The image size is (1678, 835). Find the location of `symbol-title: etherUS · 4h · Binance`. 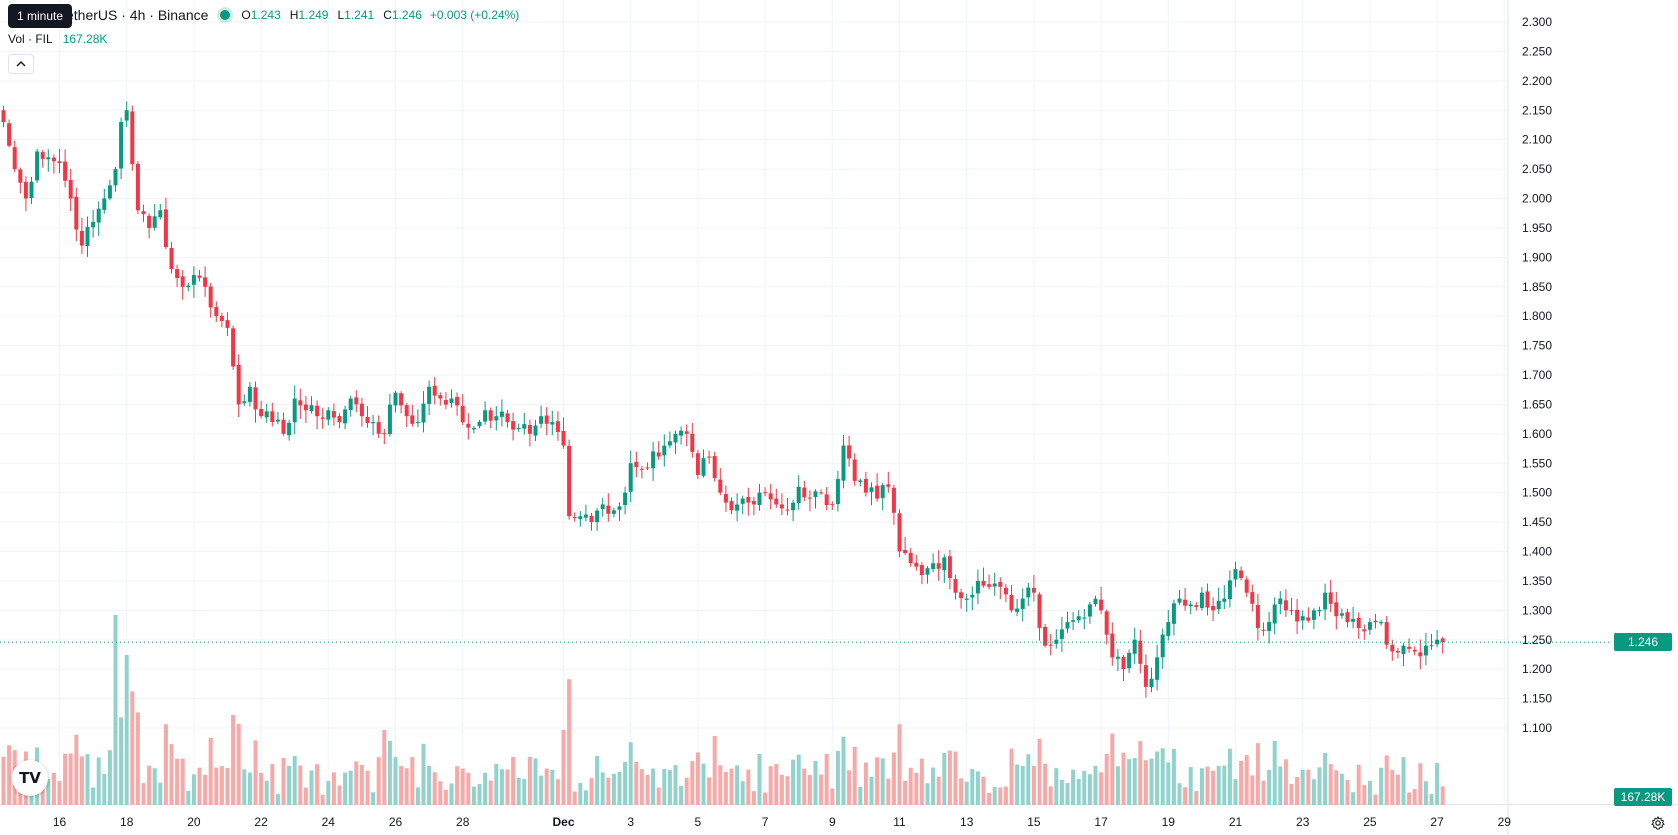

symbol-title: etherUS · 4h · Binance is located at coordinates (137, 15).